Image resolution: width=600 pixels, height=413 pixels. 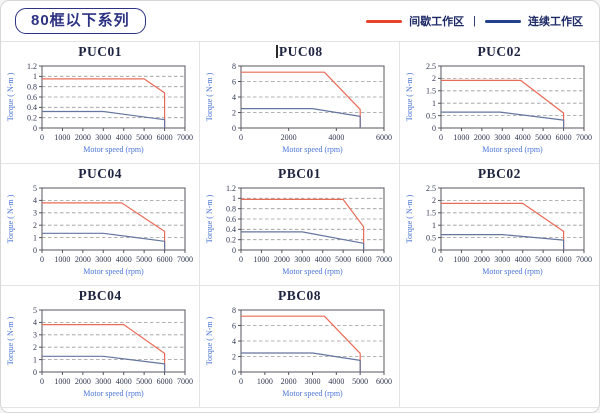 What do you see at coordinates (32, 86) in the screenshot?
I see `svg-text: 0.8` at bounding box center [32, 86].